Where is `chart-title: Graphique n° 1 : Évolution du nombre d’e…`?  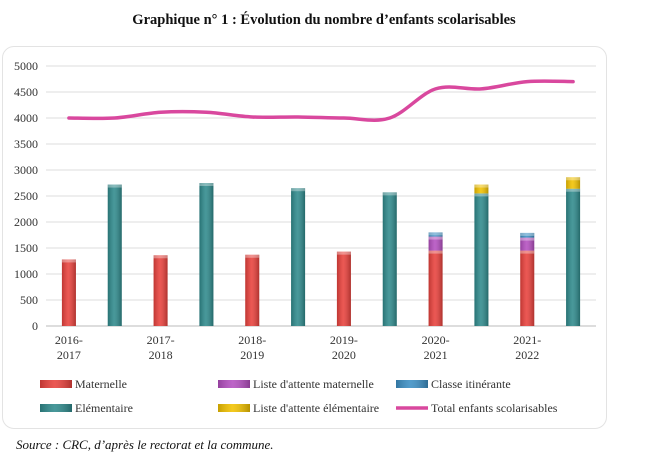
chart-title: Graphique n° 1 : Évolution du nombre d’e… is located at coordinates (324, 20).